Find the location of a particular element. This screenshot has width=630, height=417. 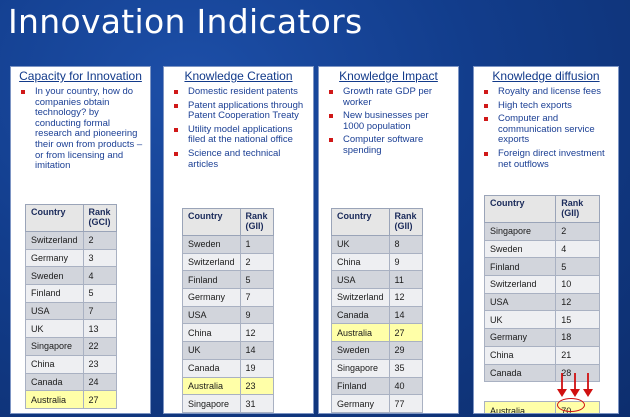

down-arrows-annotation is located at coordinates (575, 385).